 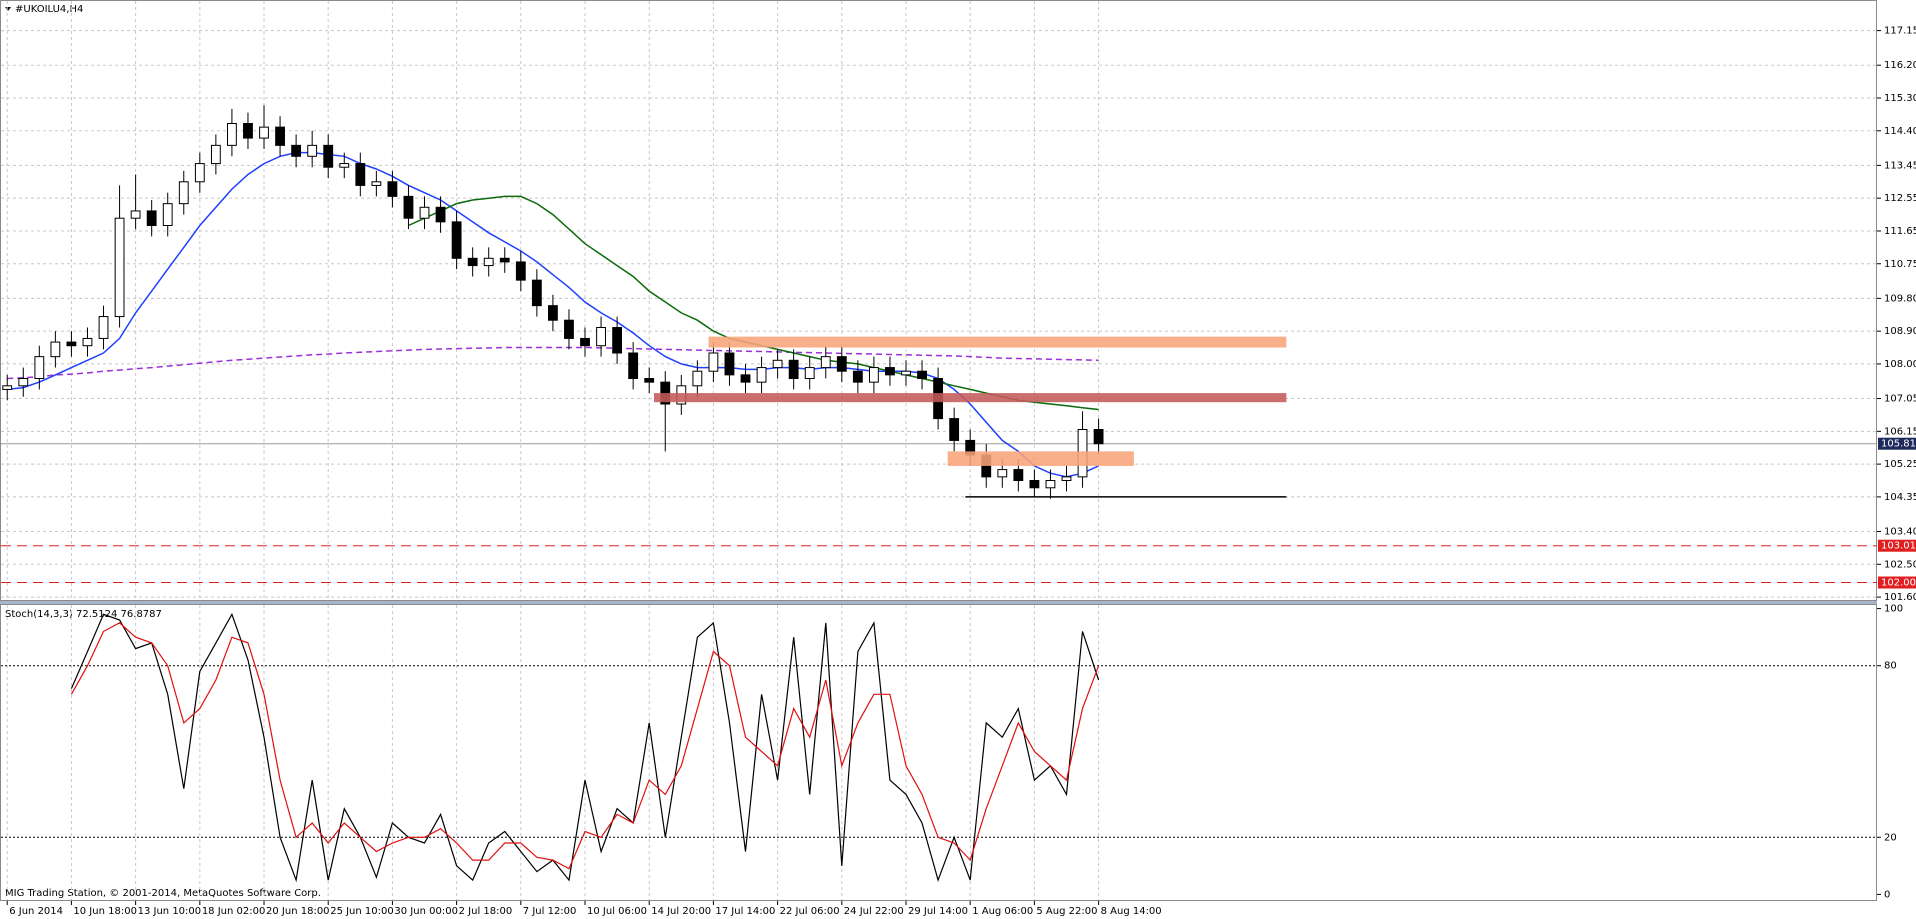 I want to click on y-tick-label: 103.40, so click(x=1900, y=532).